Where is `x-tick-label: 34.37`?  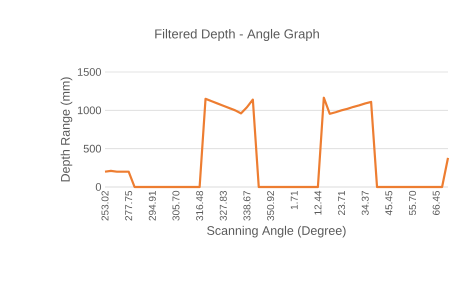 x-tick-label: 34.37 is located at coordinates (365, 203).